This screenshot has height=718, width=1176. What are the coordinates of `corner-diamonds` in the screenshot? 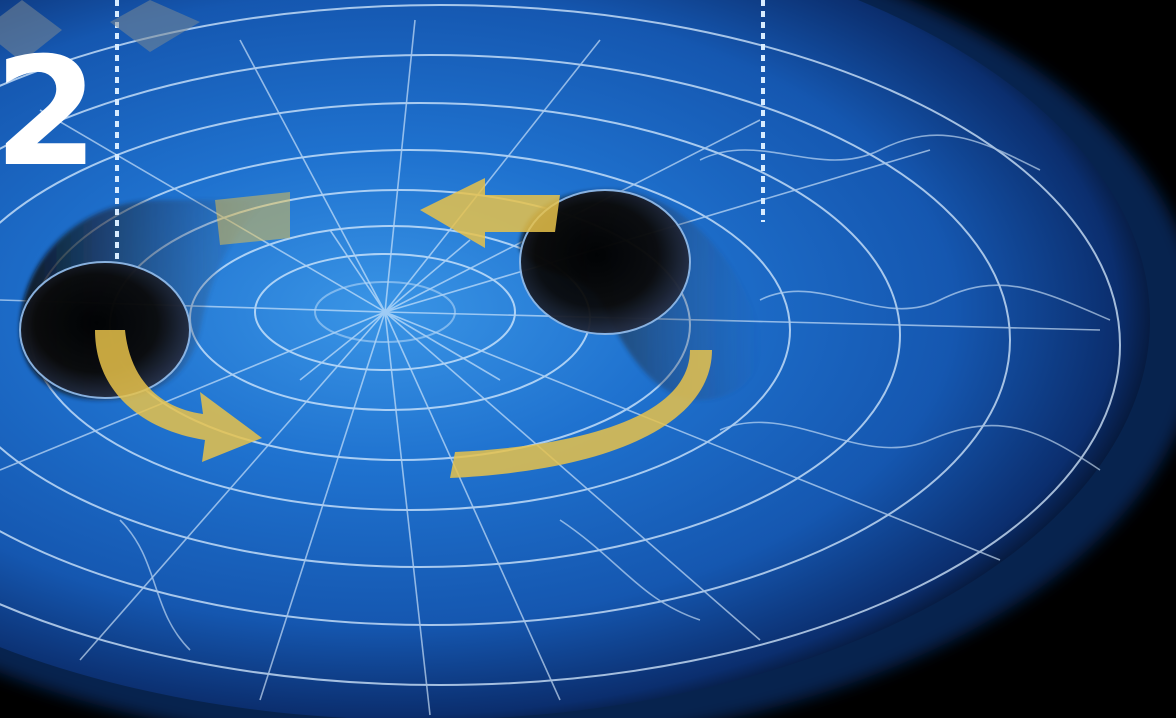 It's located at (100, 31).